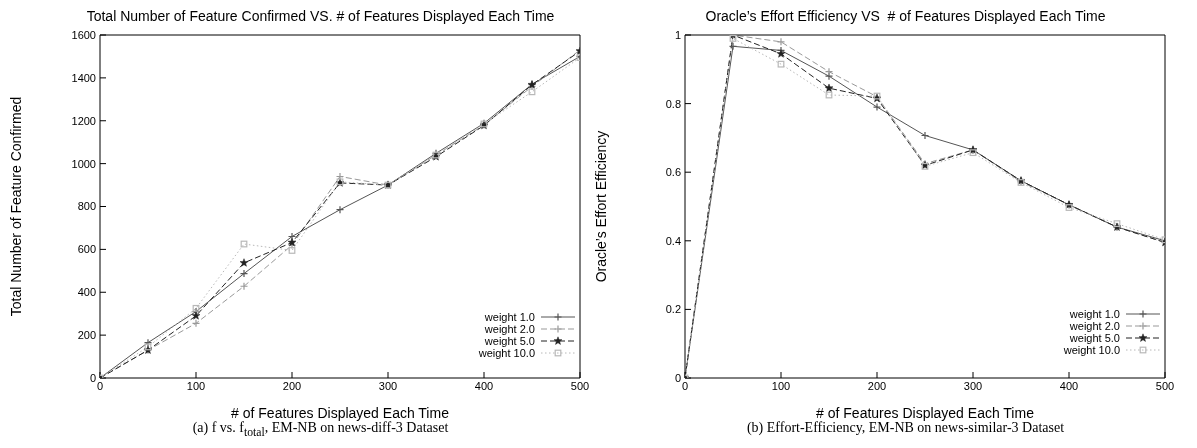  I want to click on y-tick-label: 600, so click(86, 249).